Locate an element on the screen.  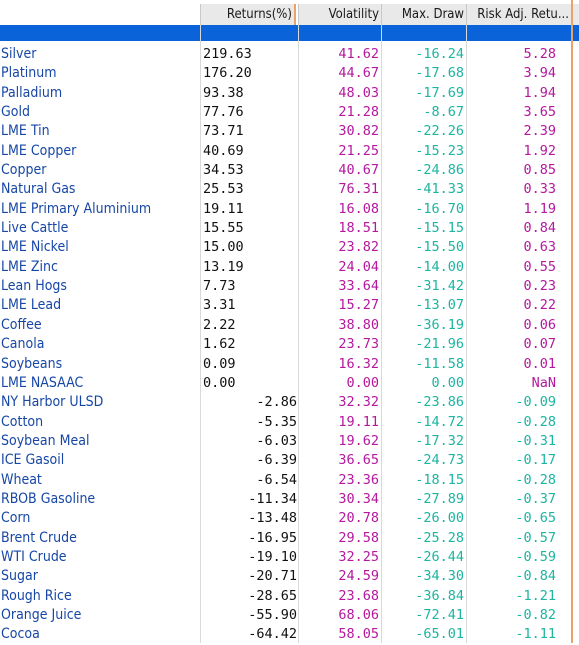
table-row: Canola 1.62 23.73 -21.96 0.07 is located at coordinates (289, 344).